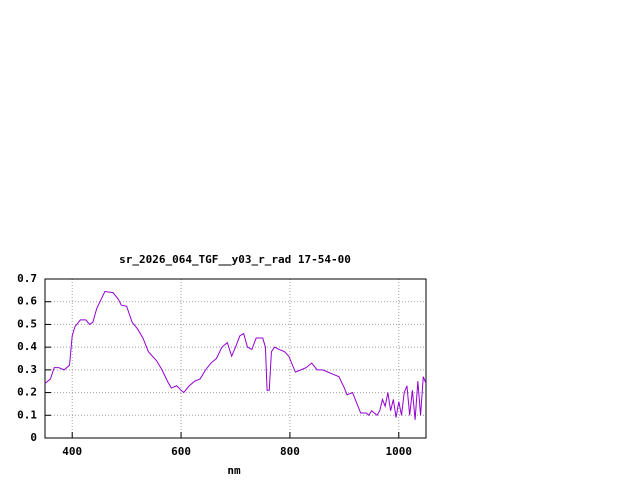 This screenshot has height=480, width=640. I want to click on x-axis-label: nm, so click(234, 470).